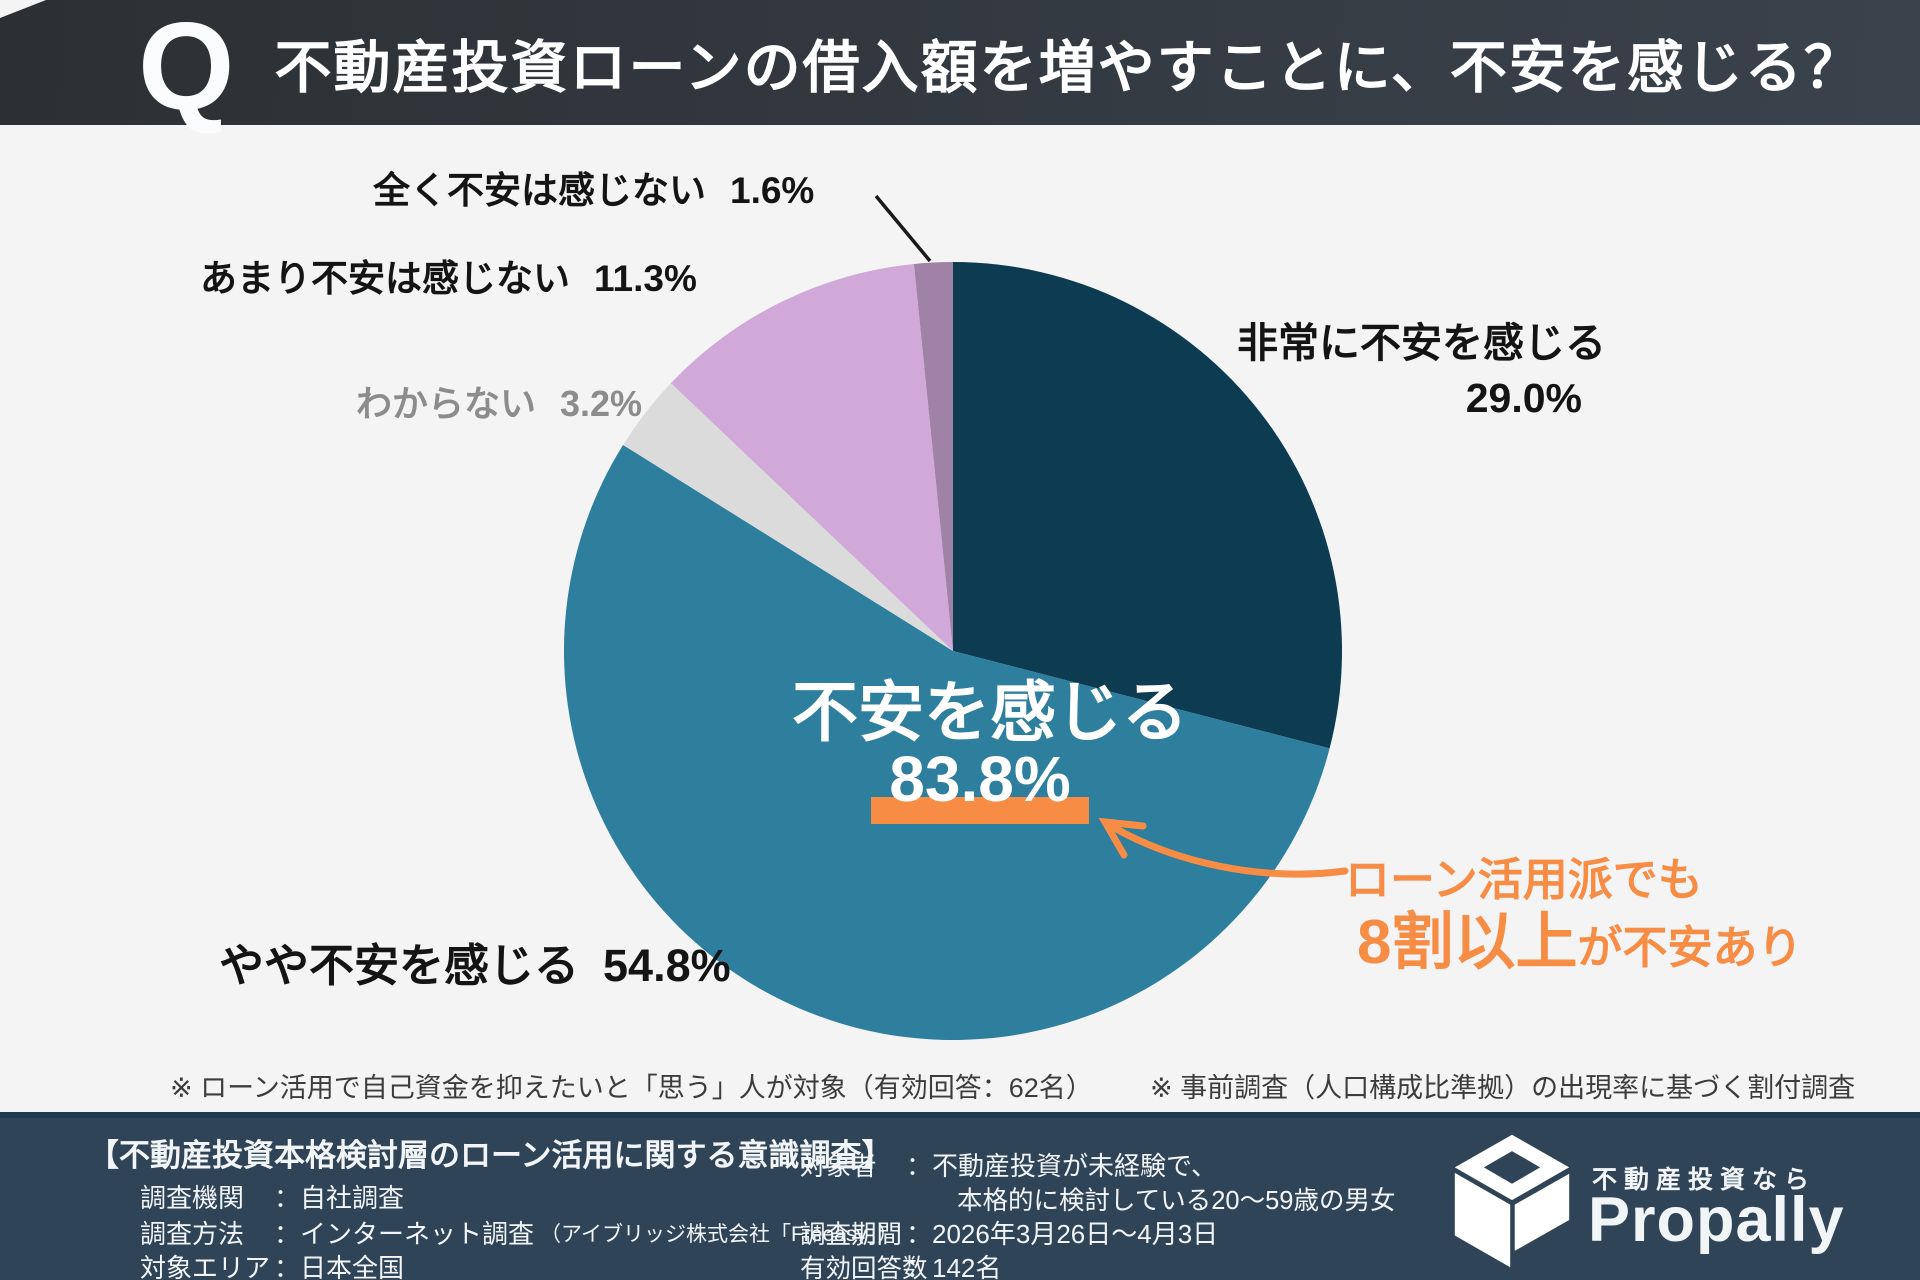 The image size is (1920, 1280). Describe the element at coordinates (772, 190) in the screenshot. I see `pie-label-pct: 1.6%` at that location.